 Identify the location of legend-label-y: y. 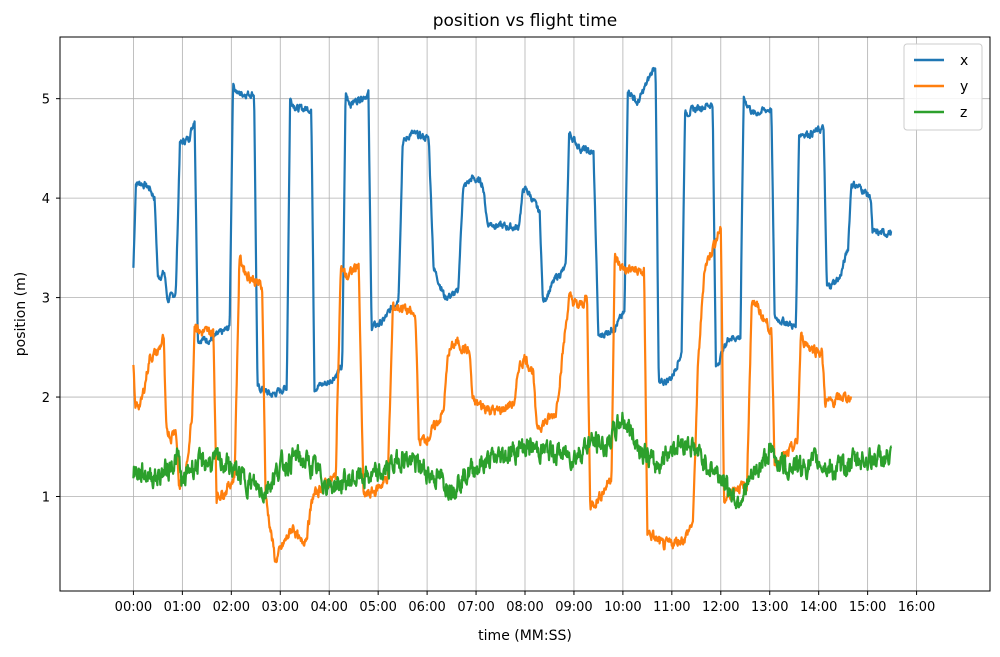
(964, 87).